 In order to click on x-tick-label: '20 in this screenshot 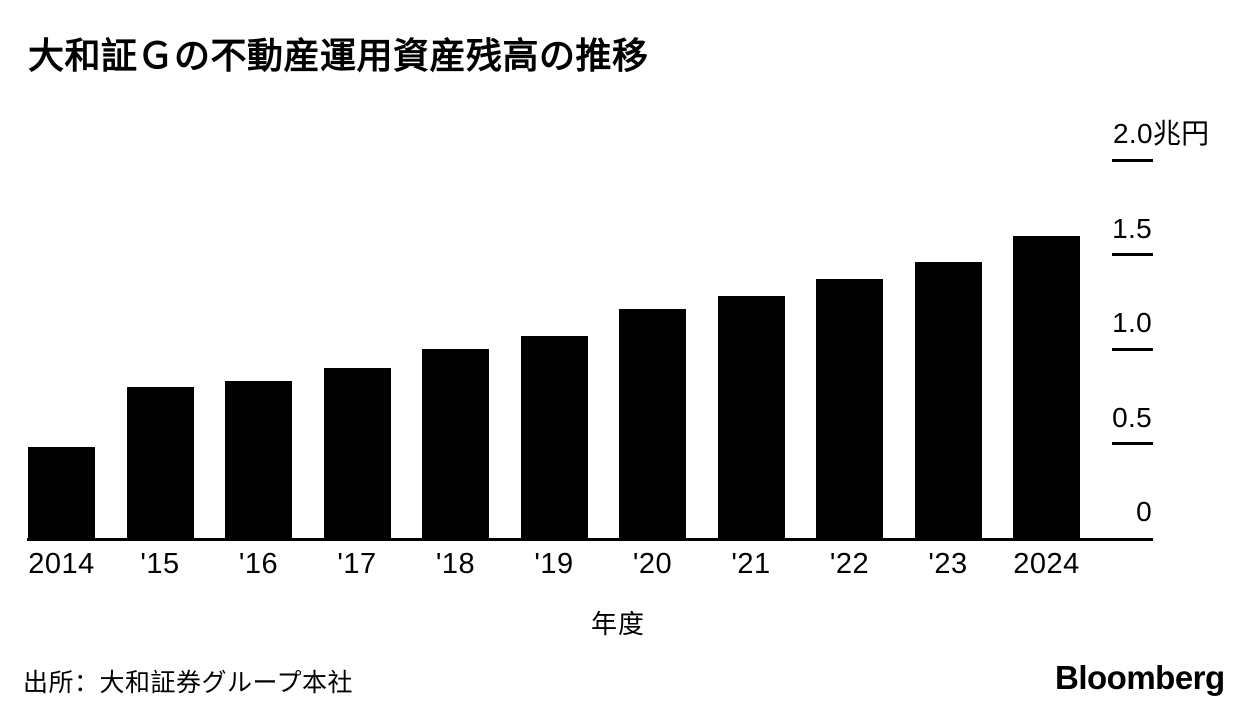, I will do `click(652, 564)`.